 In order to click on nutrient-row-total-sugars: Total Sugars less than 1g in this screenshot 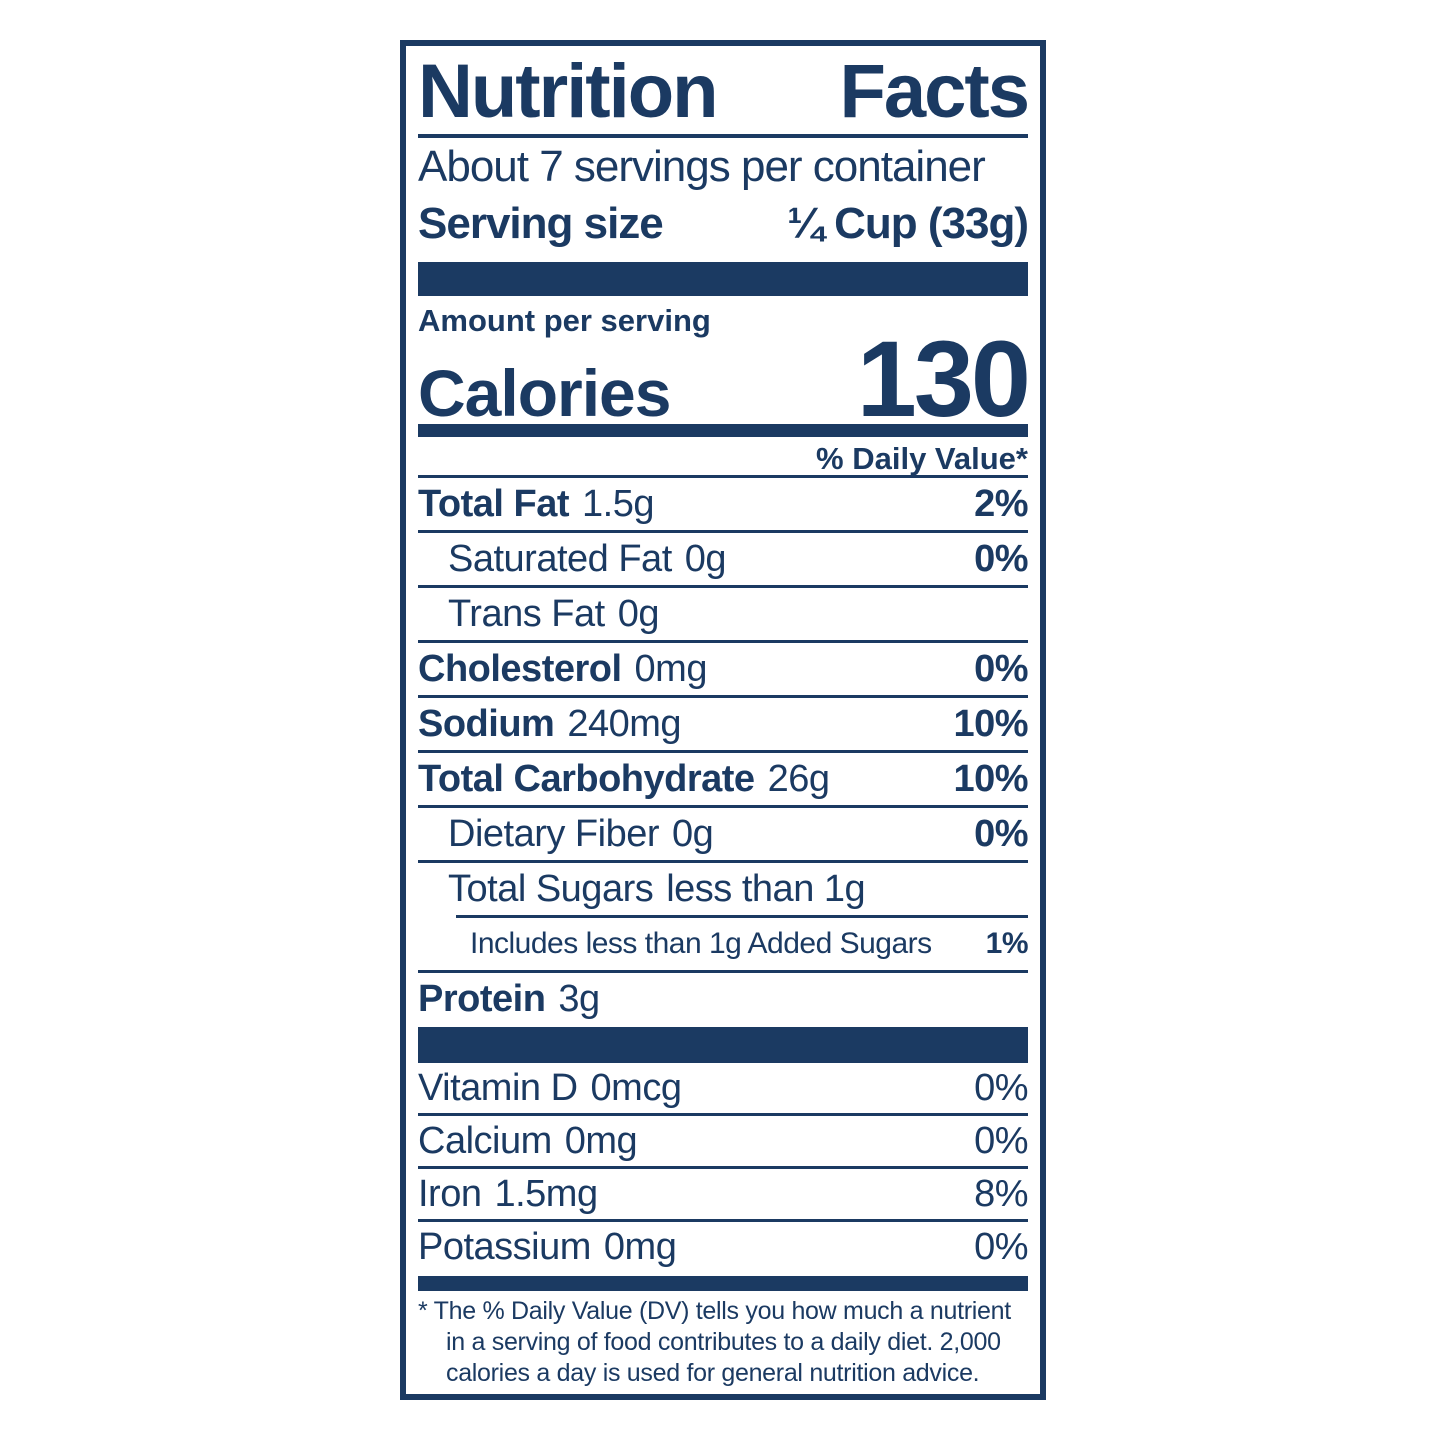, I will do `click(723, 889)`.